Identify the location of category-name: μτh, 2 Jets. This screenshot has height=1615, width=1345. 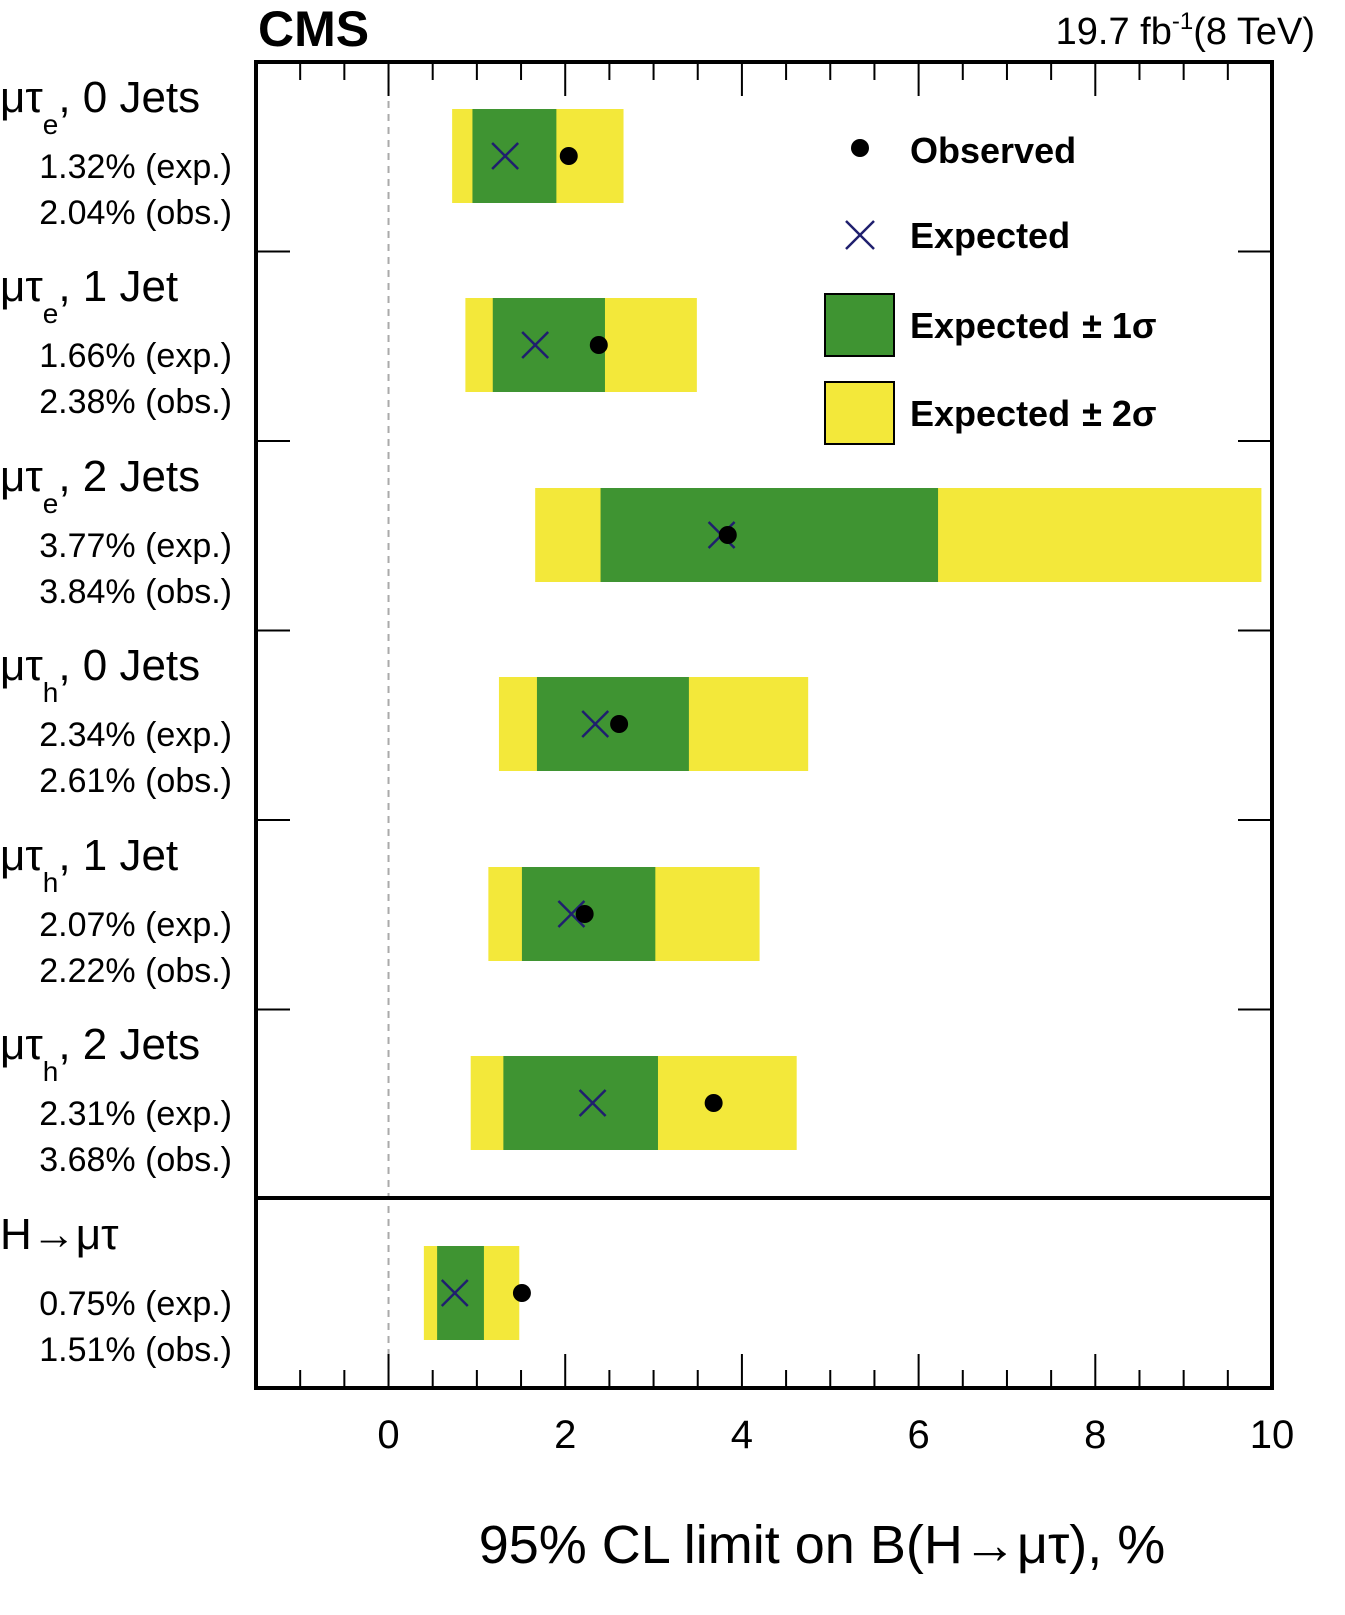
(100, 1053).